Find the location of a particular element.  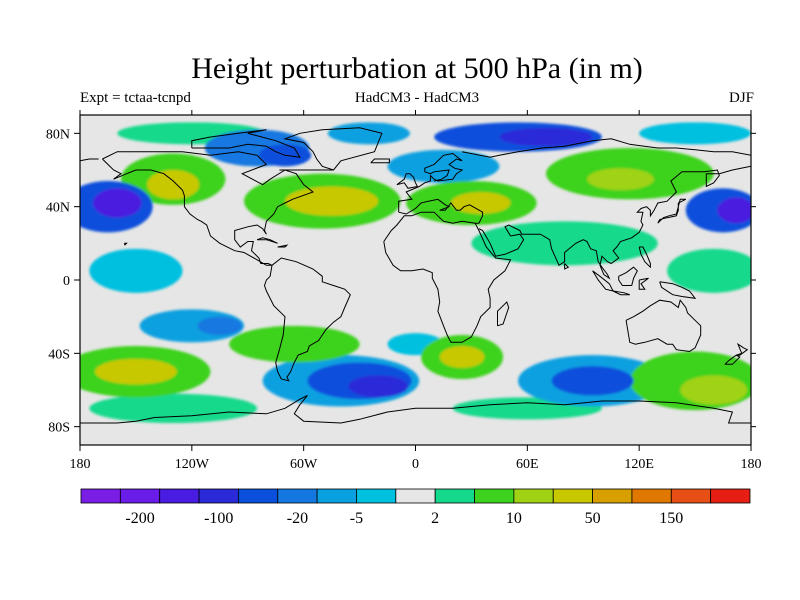

chart-title: Height perturbation at 500 hPa (in m) is located at coordinates (417, 68).